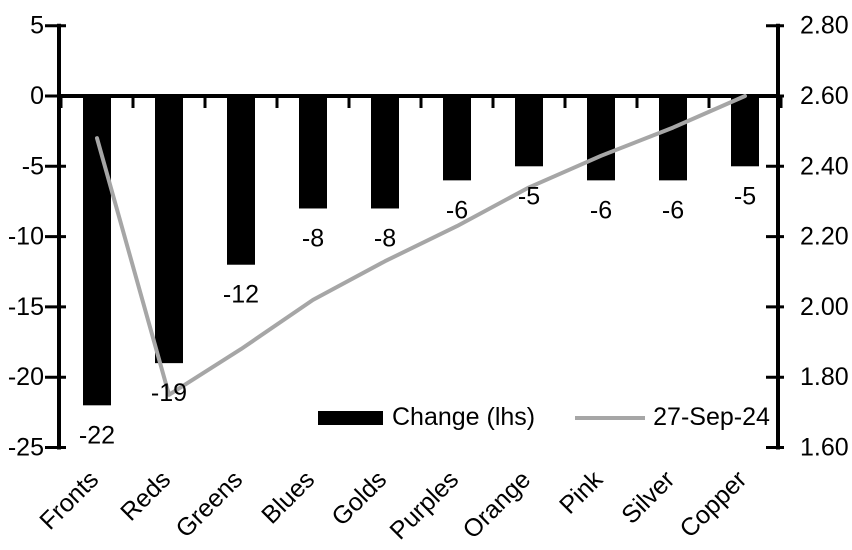 This screenshot has height=550, width=852. Describe the element at coordinates (457, 138) in the screenshot. I see `bar-purples` at that location.